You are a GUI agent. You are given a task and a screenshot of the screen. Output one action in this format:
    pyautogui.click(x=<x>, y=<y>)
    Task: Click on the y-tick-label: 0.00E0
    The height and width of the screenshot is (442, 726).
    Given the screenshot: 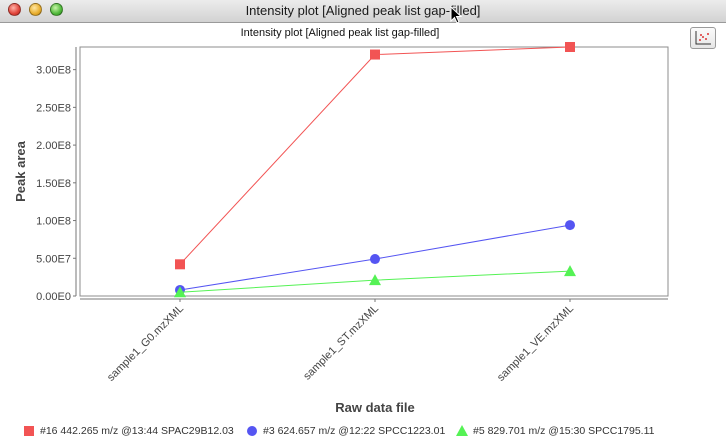 What is the action you would take?
    pyautogui.click(x=53, y=297)
    